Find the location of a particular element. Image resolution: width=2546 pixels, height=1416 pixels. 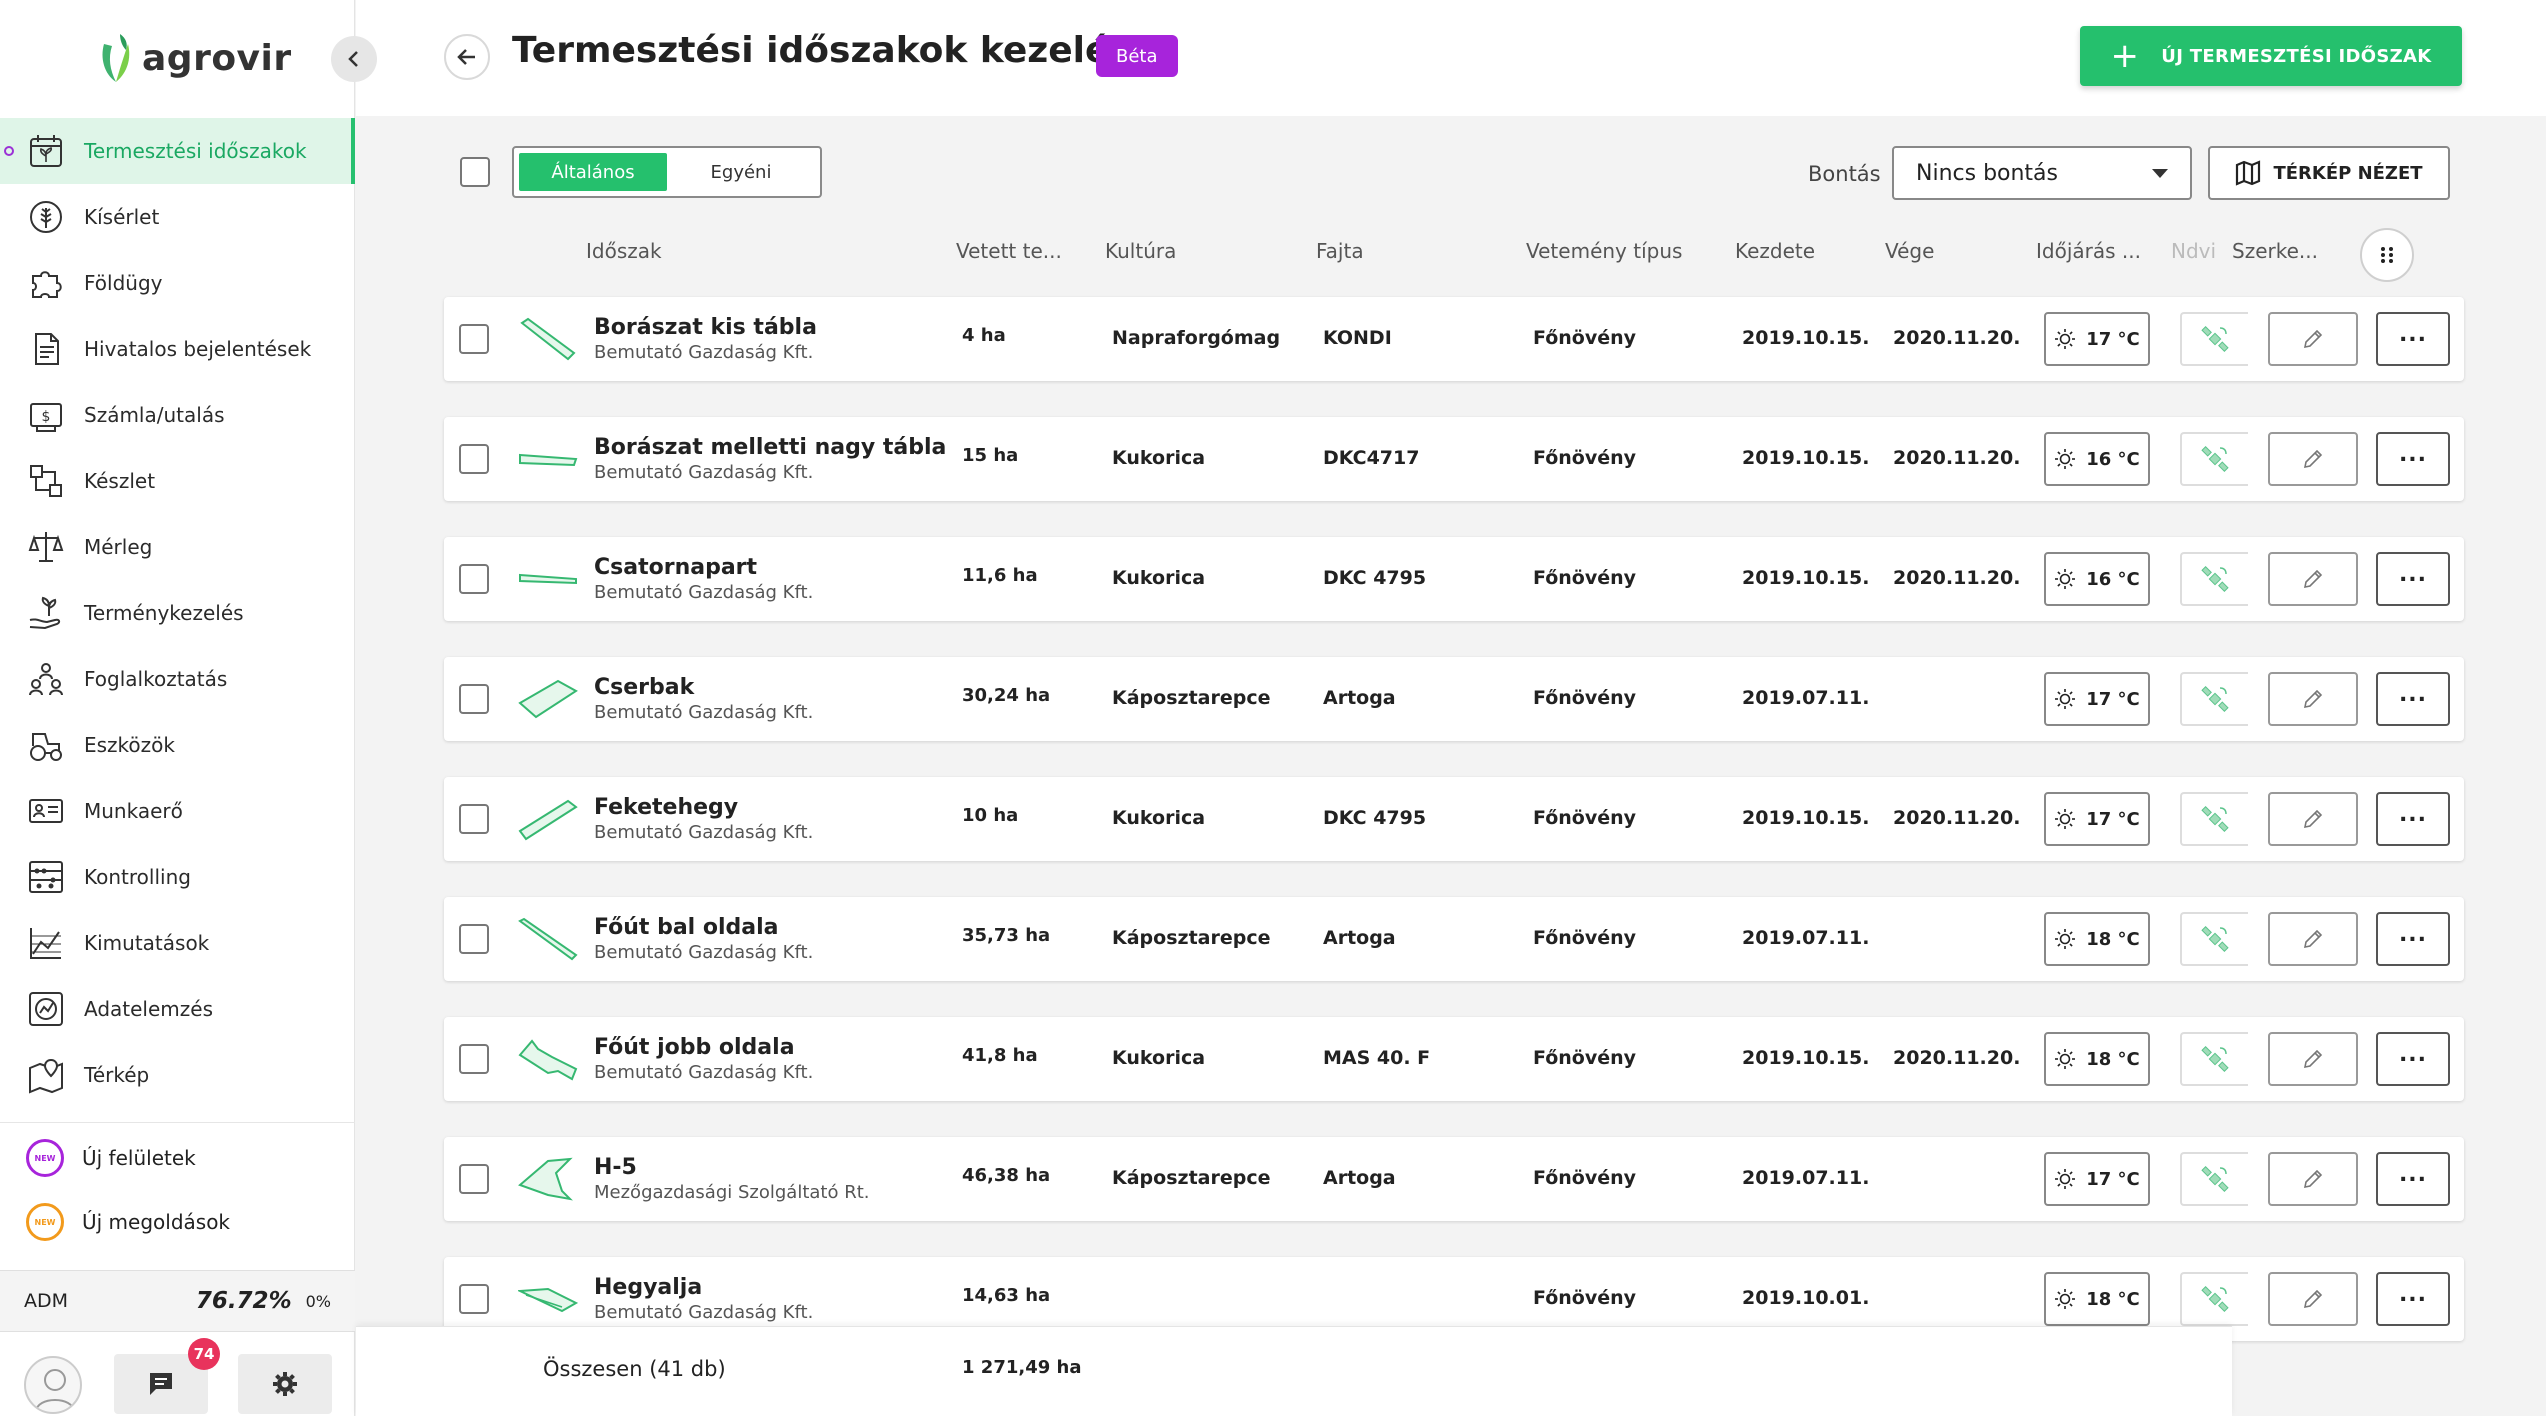

sidebar-item-kontrolling: Kontrolling is located at coordinates (177, 877).